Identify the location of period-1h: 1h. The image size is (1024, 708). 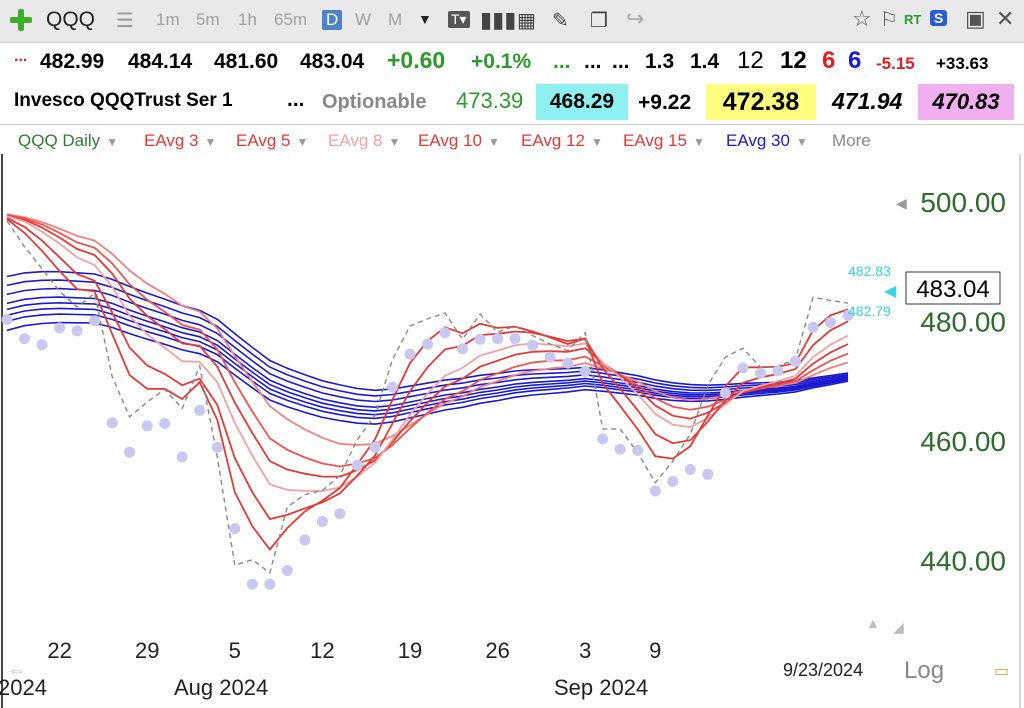
(247, 19).